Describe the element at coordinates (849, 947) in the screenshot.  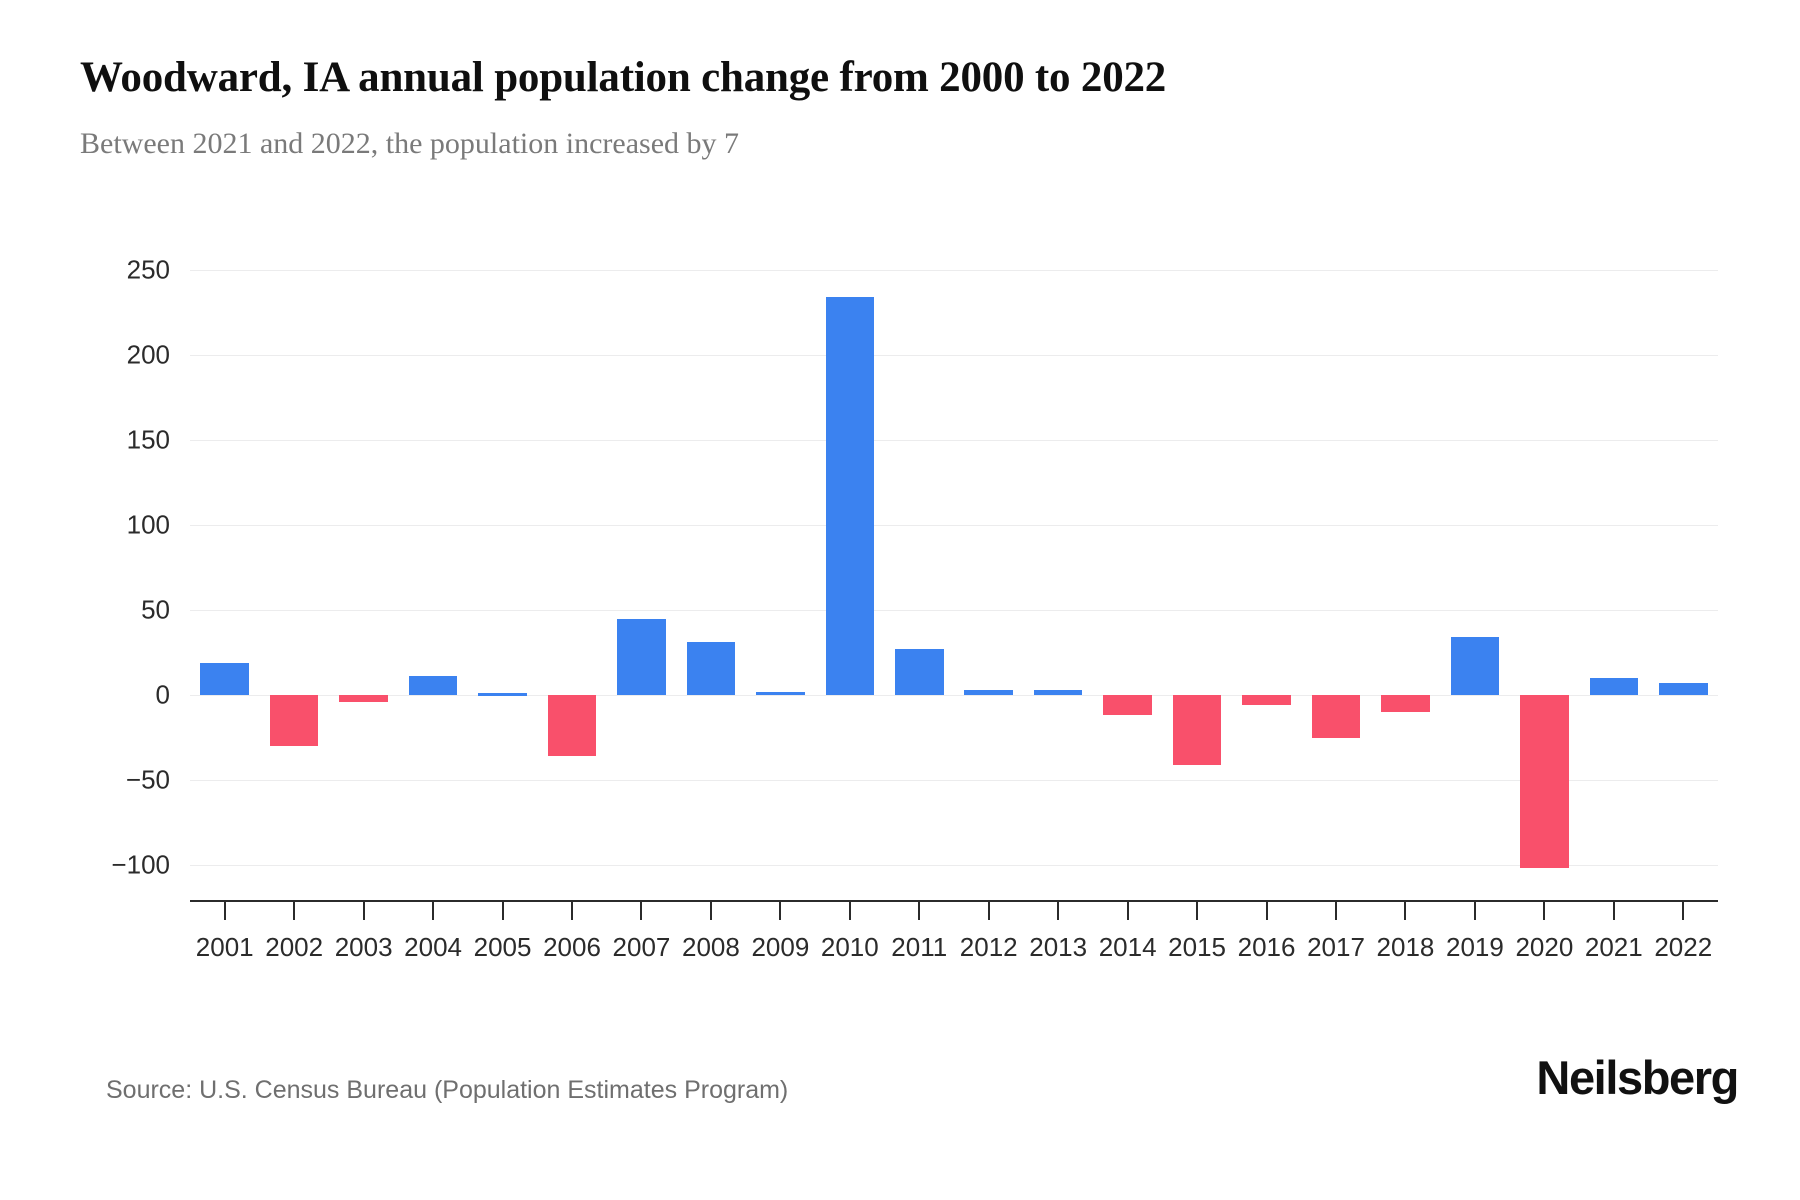
I see `x-axis-tick-label: 2010` at that location.